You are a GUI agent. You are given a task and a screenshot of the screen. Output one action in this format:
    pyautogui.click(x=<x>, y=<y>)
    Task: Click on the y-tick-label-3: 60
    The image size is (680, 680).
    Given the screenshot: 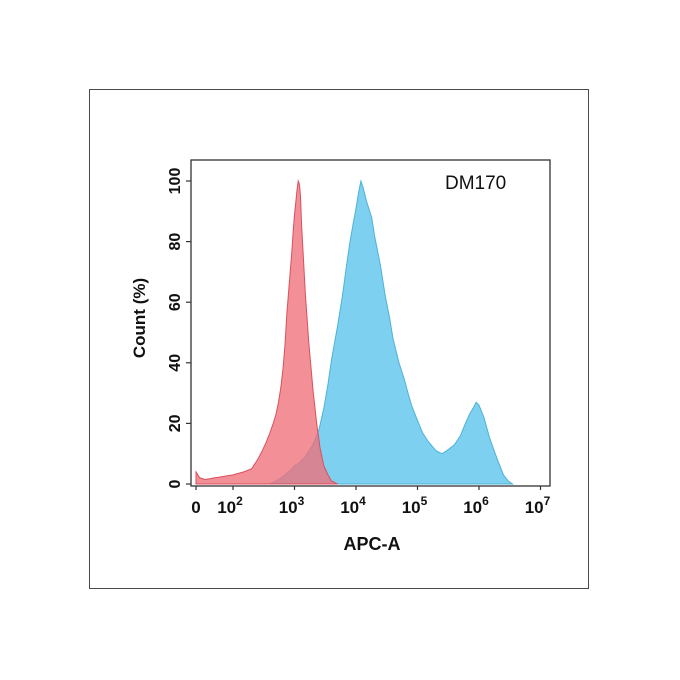 What is the action you would take?
    pyautogui.click(x=175, y=302)
    